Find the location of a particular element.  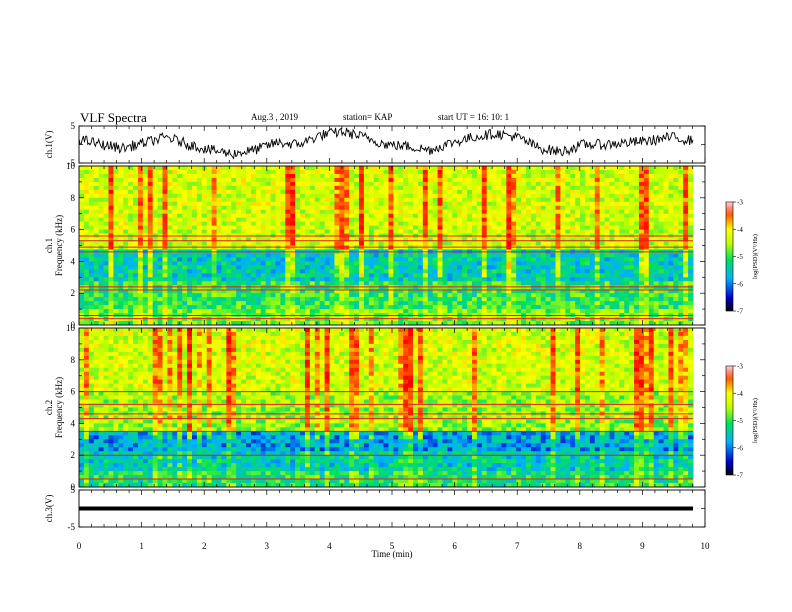

station-label: station= KAP is located at coordinates (368, 117).